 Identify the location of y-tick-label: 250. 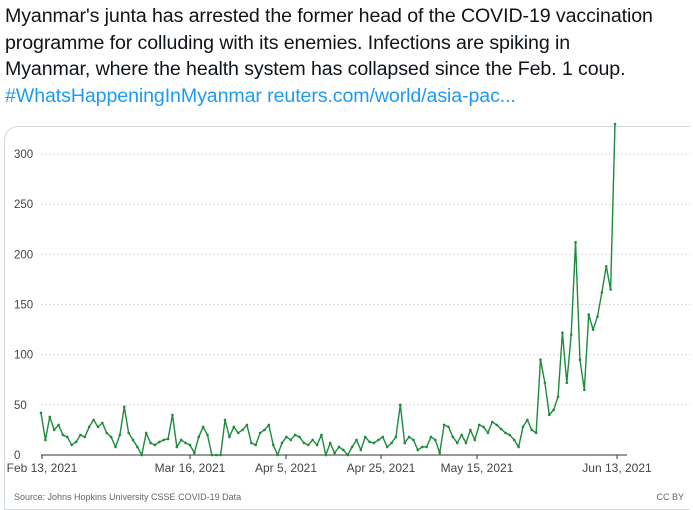
(23, 205).